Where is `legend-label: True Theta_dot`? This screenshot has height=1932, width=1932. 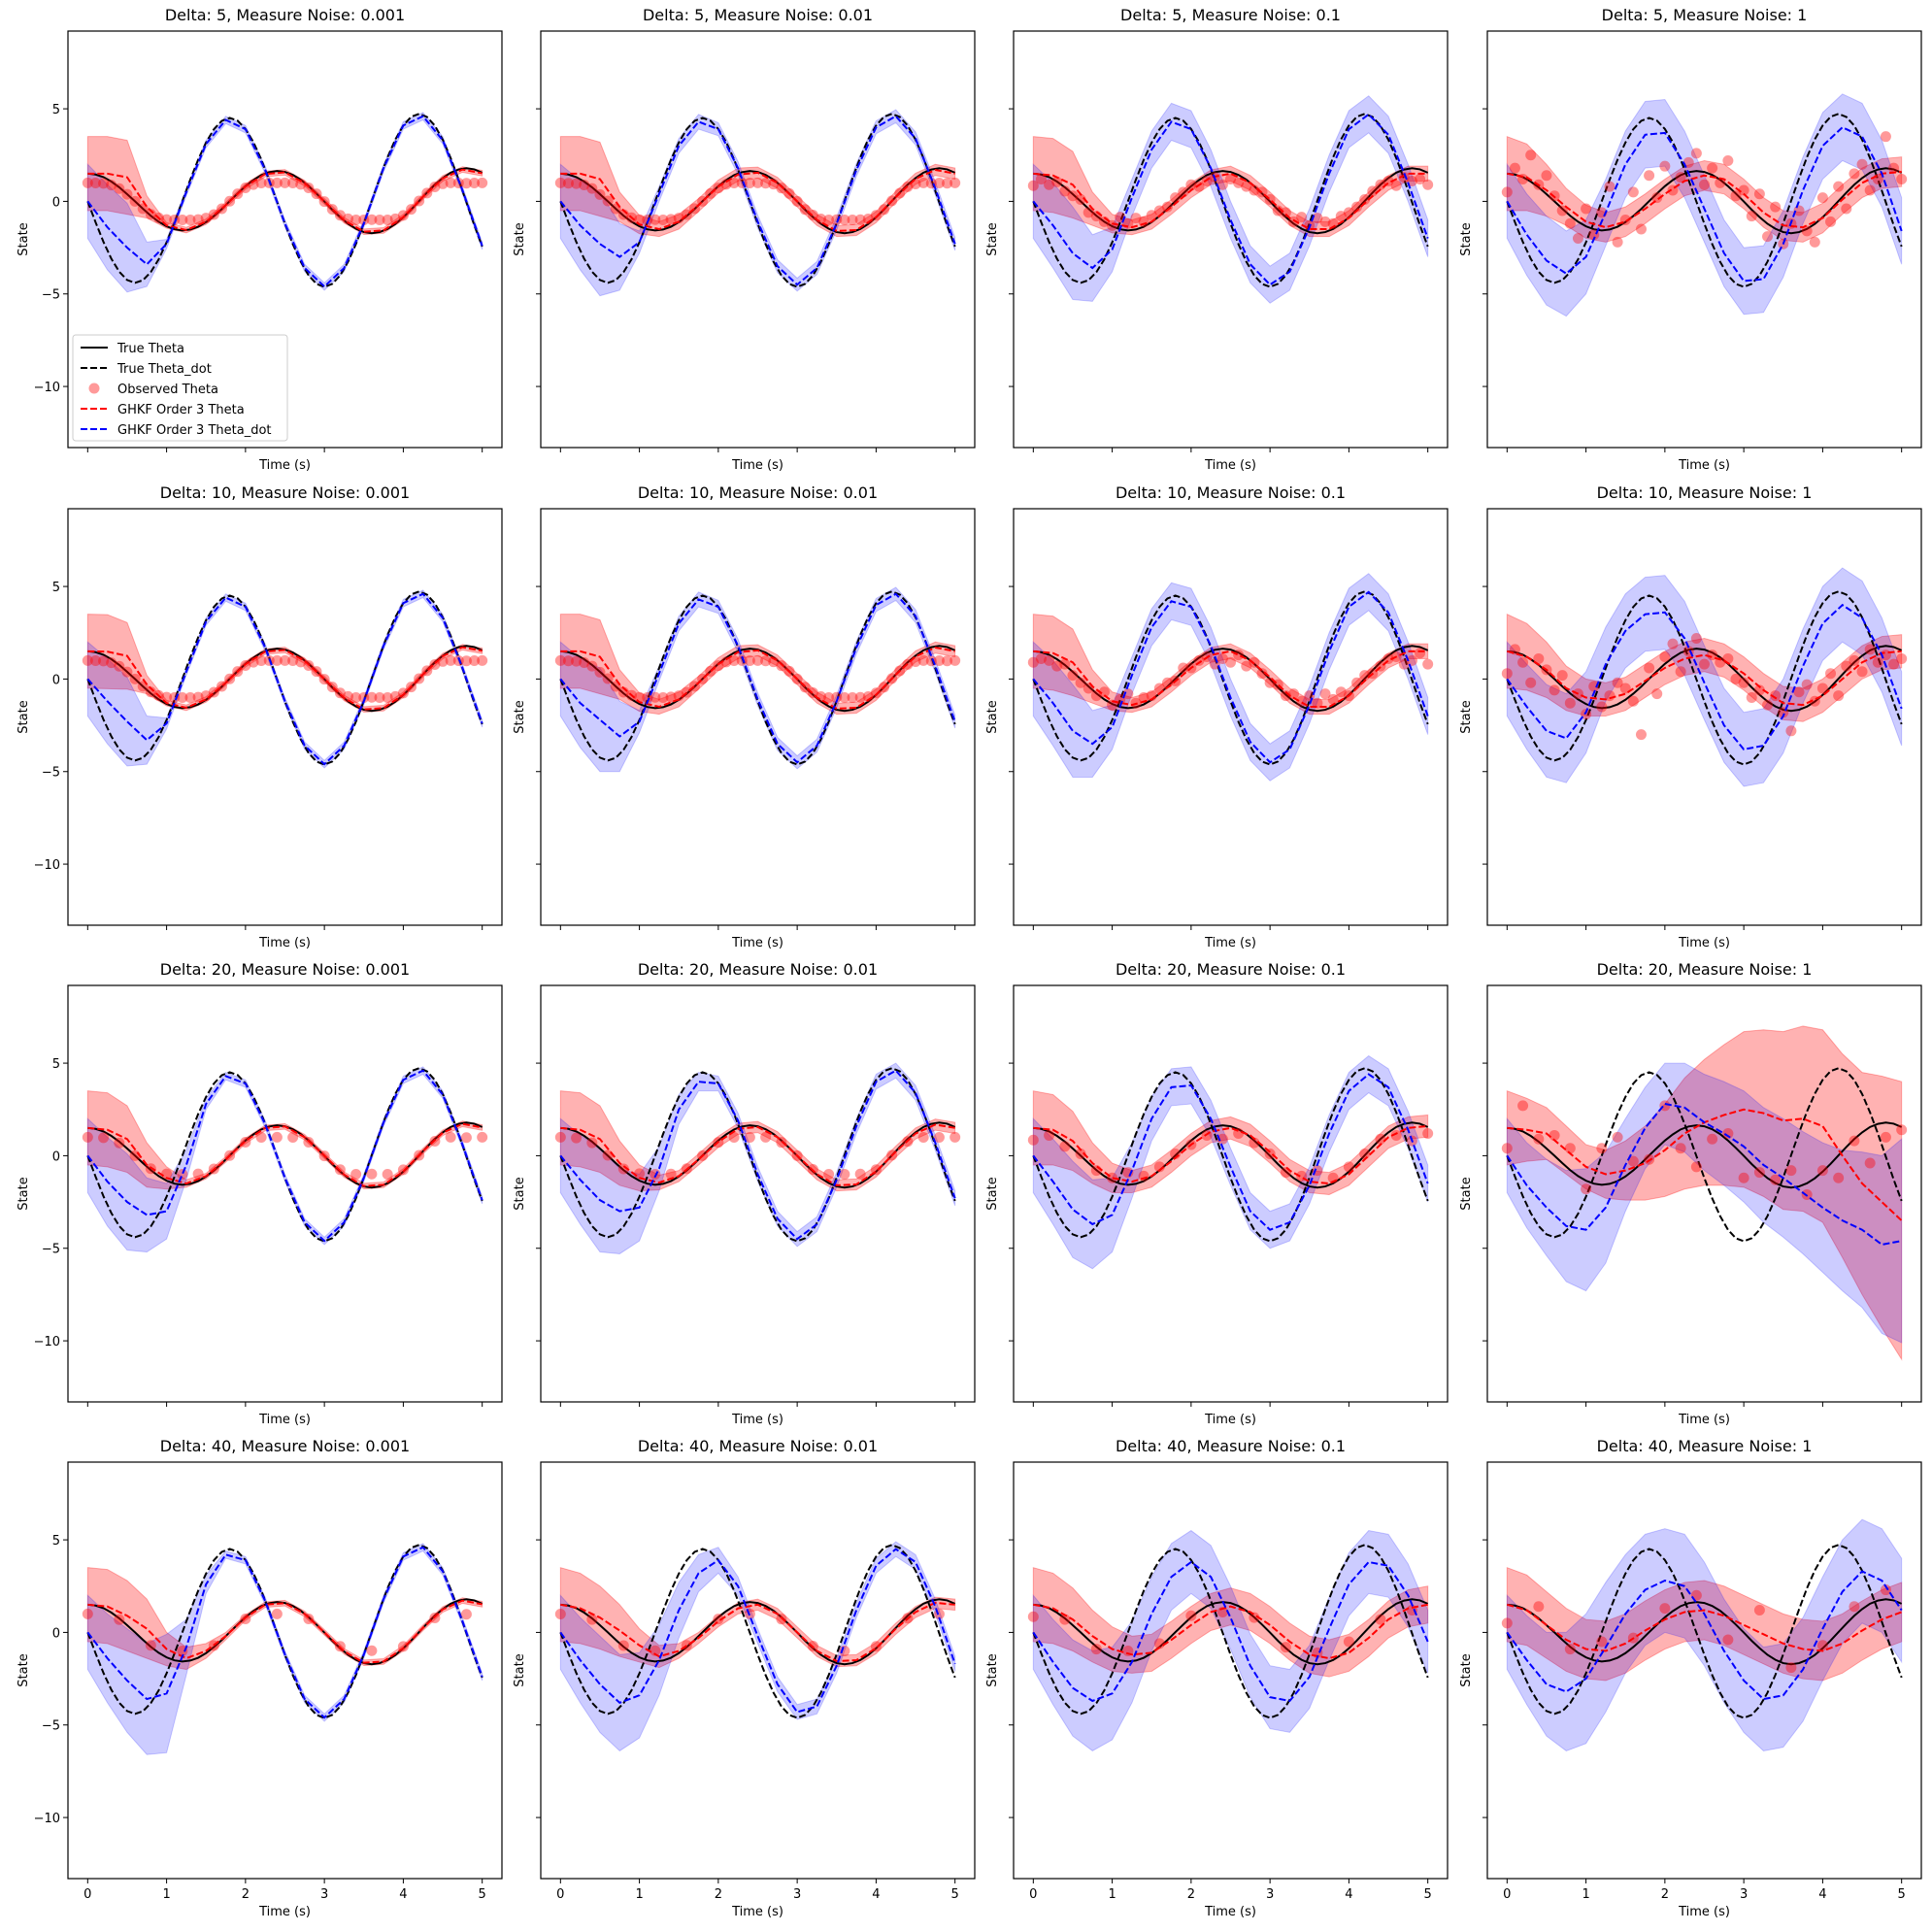 legend-label: True Theta_dot is located at coordinates (165, 370).